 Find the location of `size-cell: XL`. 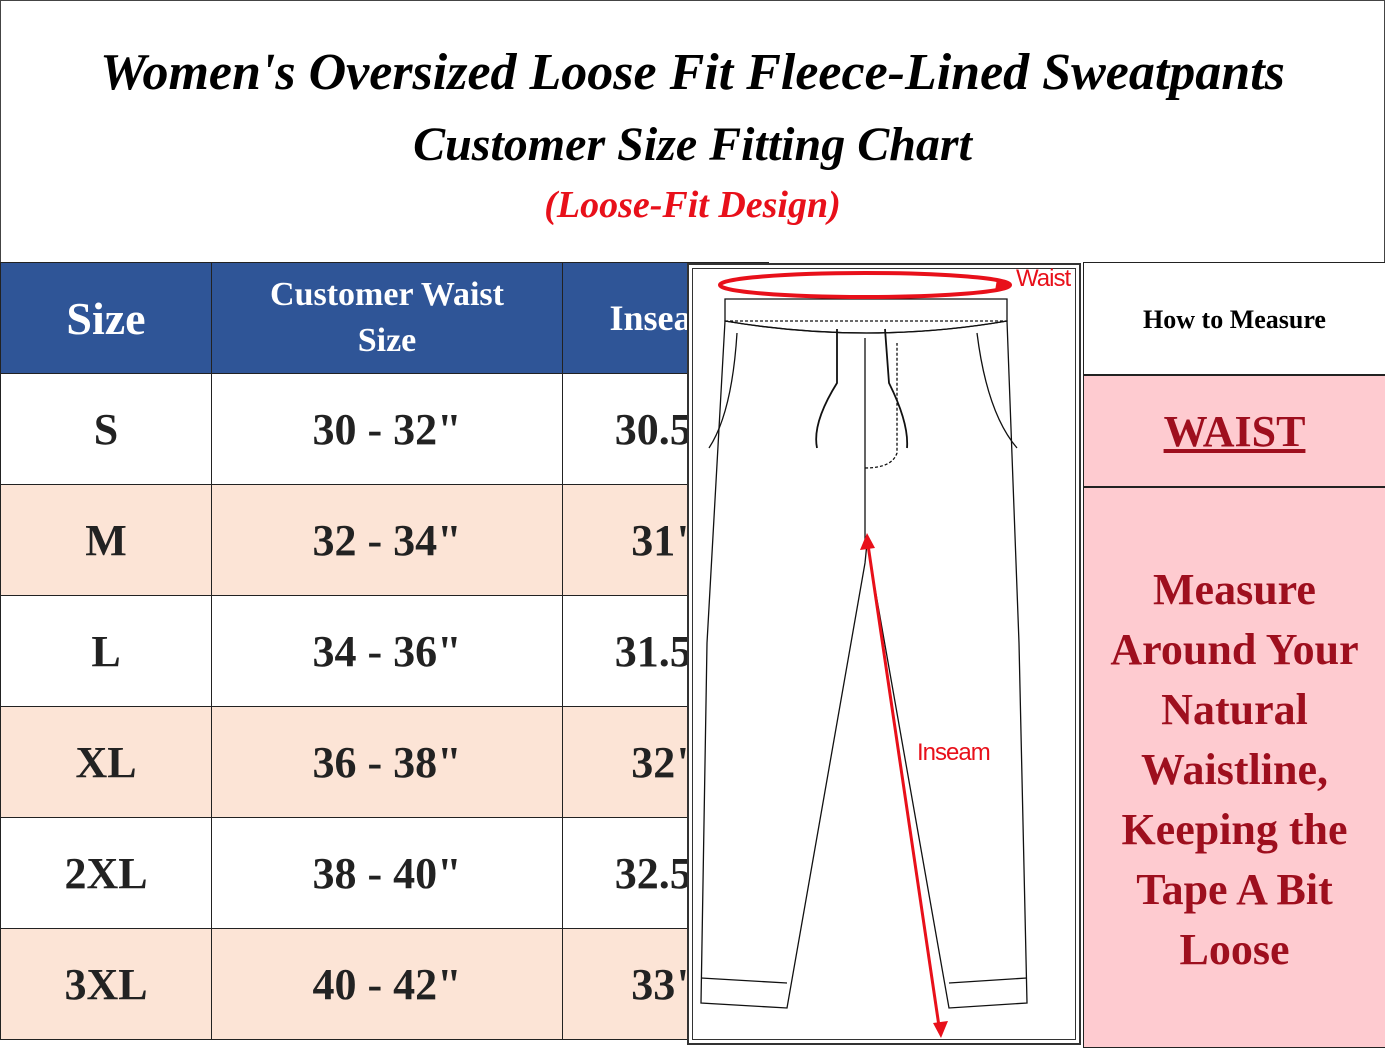

size-cell: XL is located at coordinates (106, 762).